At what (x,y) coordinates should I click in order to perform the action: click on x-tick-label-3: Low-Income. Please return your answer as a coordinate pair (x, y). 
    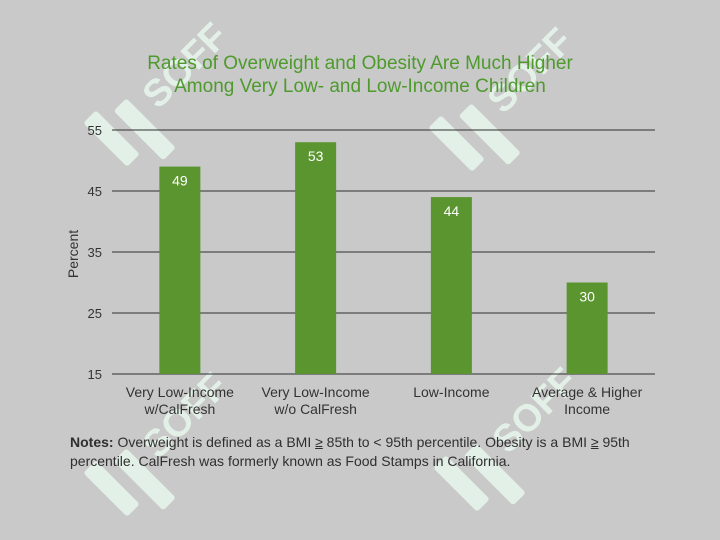
    Looking at the image, I should click on (451, 392).